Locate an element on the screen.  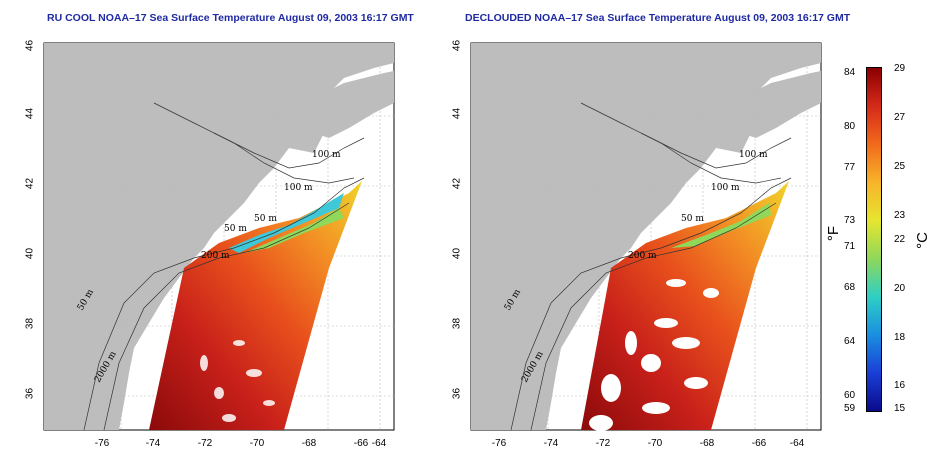
colorbar-f-tick: 80 is located at coordinates (850, 126).